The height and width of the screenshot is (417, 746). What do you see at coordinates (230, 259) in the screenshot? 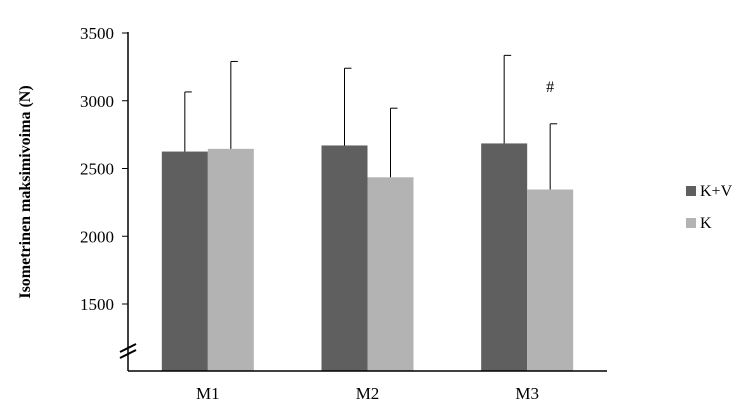
I see `bar-k-m1` at bounding box center [230, 259].